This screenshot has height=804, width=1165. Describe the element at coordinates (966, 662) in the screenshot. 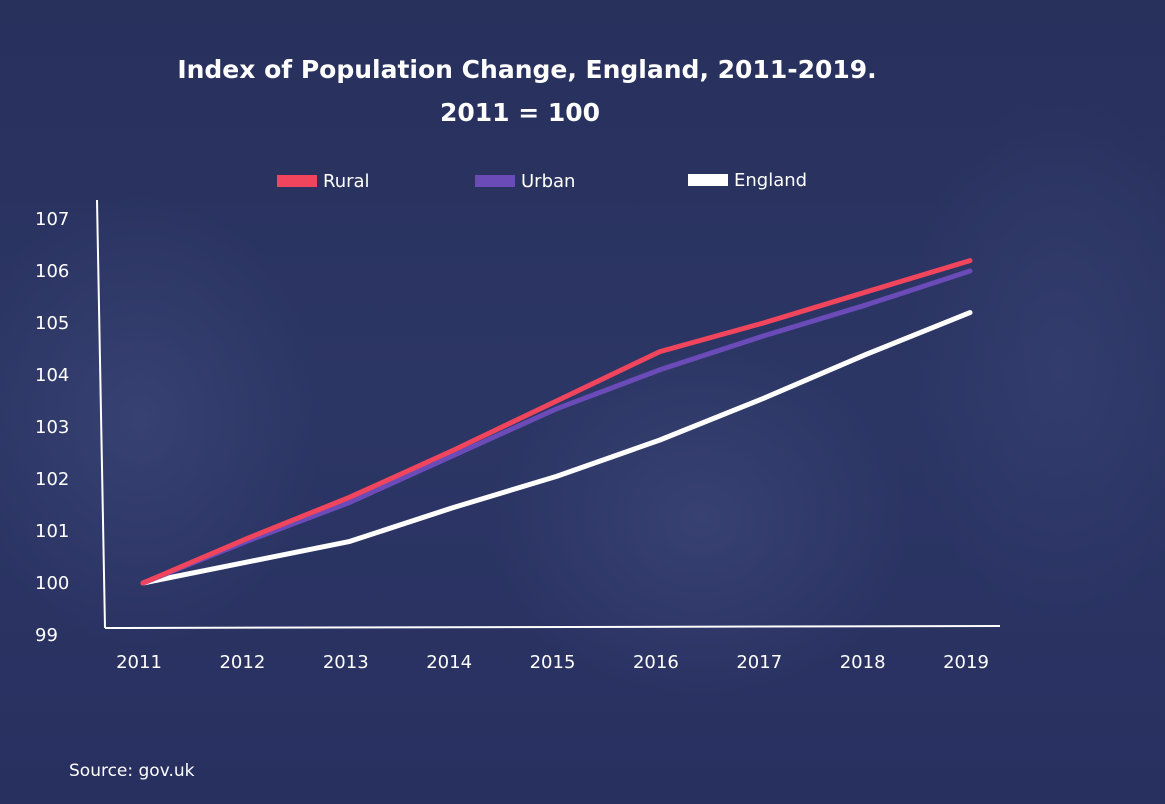

I see `x-tick-label: 2019` at that location.